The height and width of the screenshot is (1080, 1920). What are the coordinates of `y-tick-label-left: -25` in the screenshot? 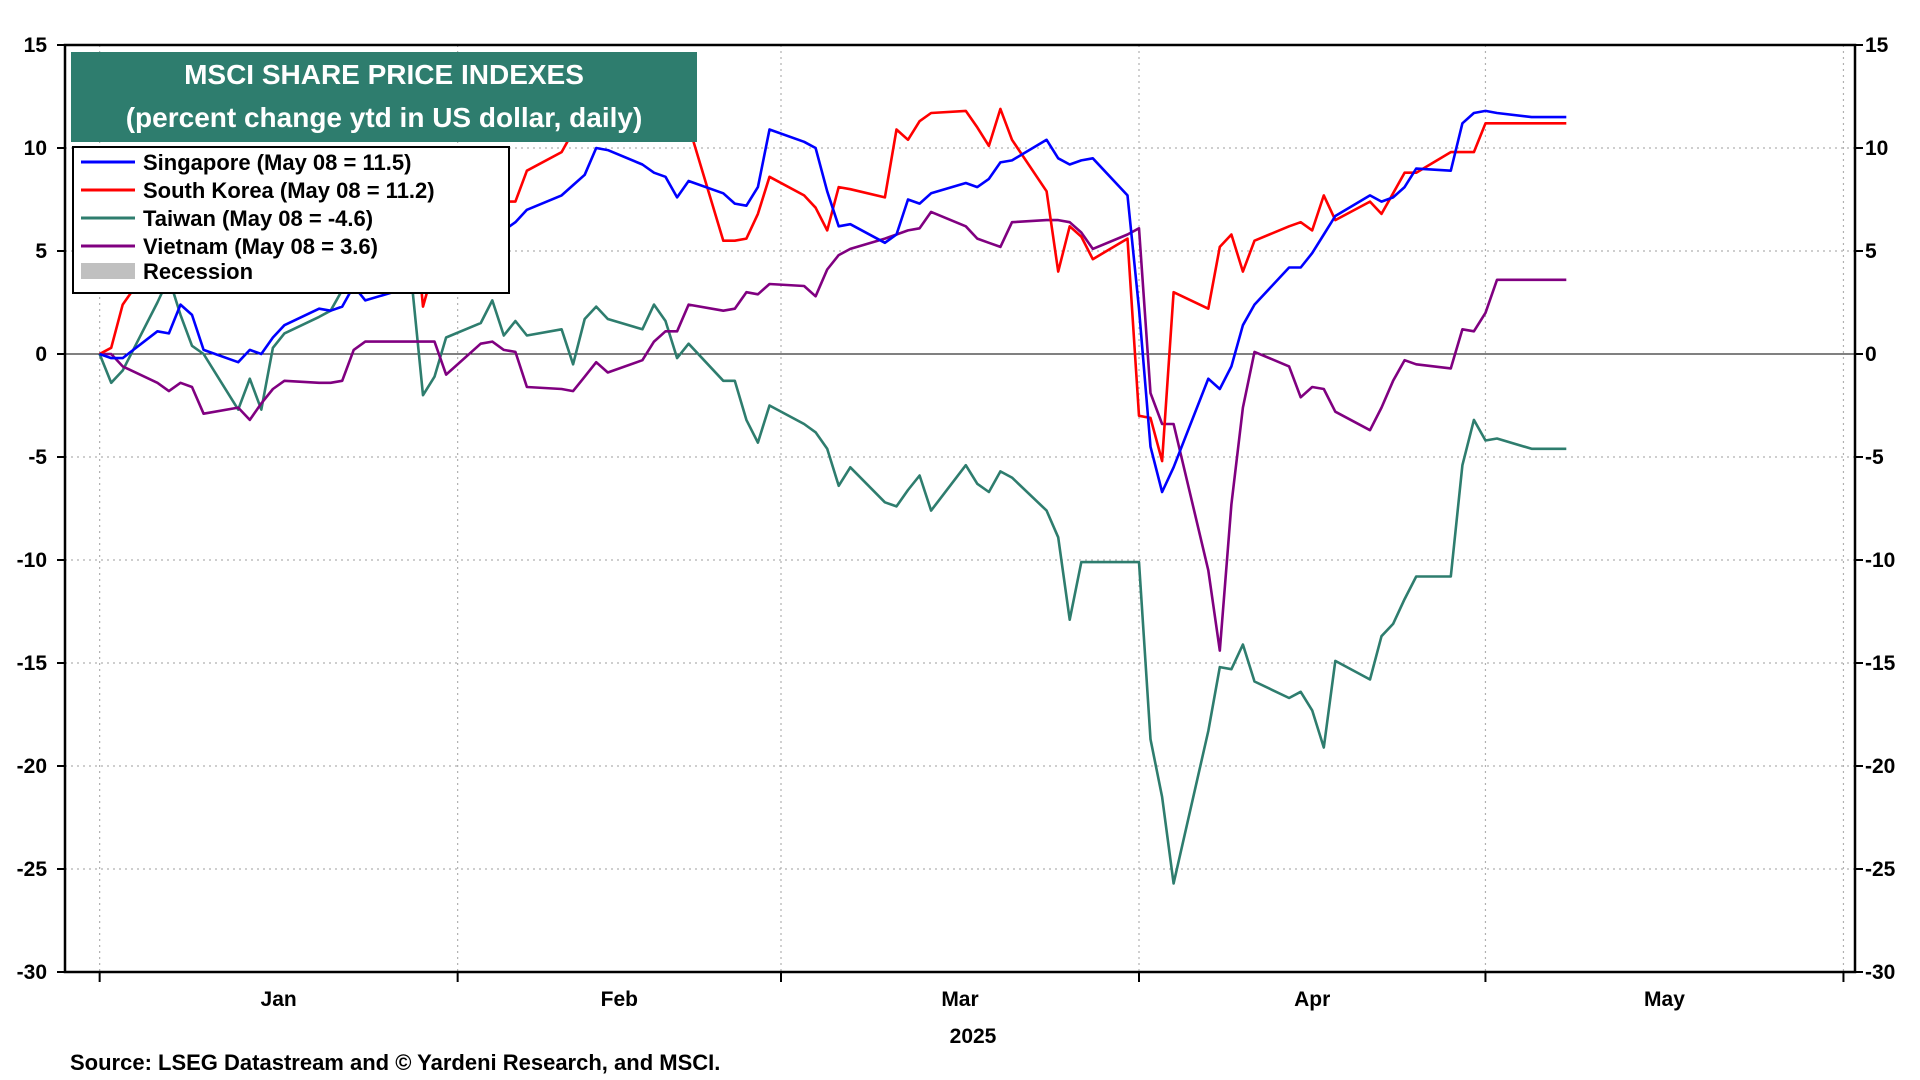 It's located at (32, 869).